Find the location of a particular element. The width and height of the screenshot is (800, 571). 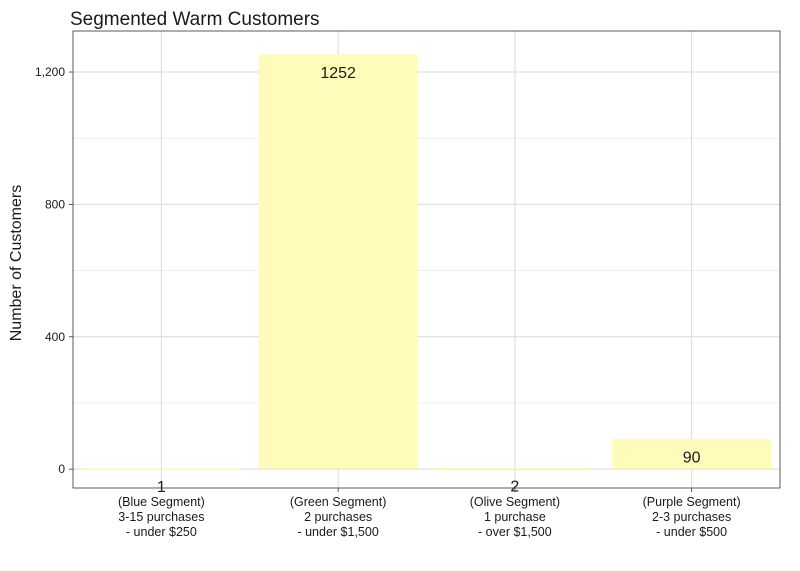

data-label: 90 is located at coordinates (692, 457).